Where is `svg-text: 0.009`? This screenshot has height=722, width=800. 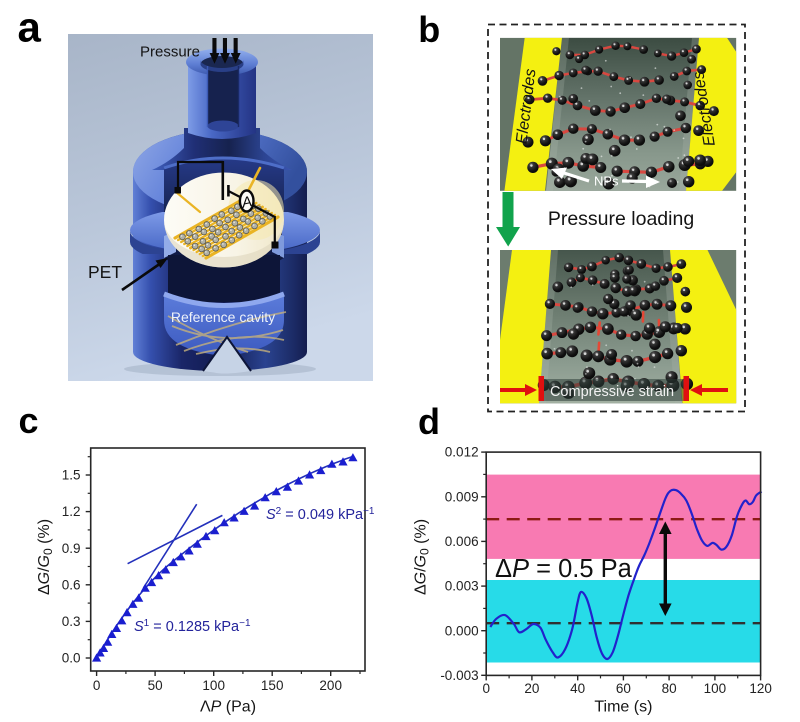 svg-text: 0.009 is located at coordinates (462, 496).